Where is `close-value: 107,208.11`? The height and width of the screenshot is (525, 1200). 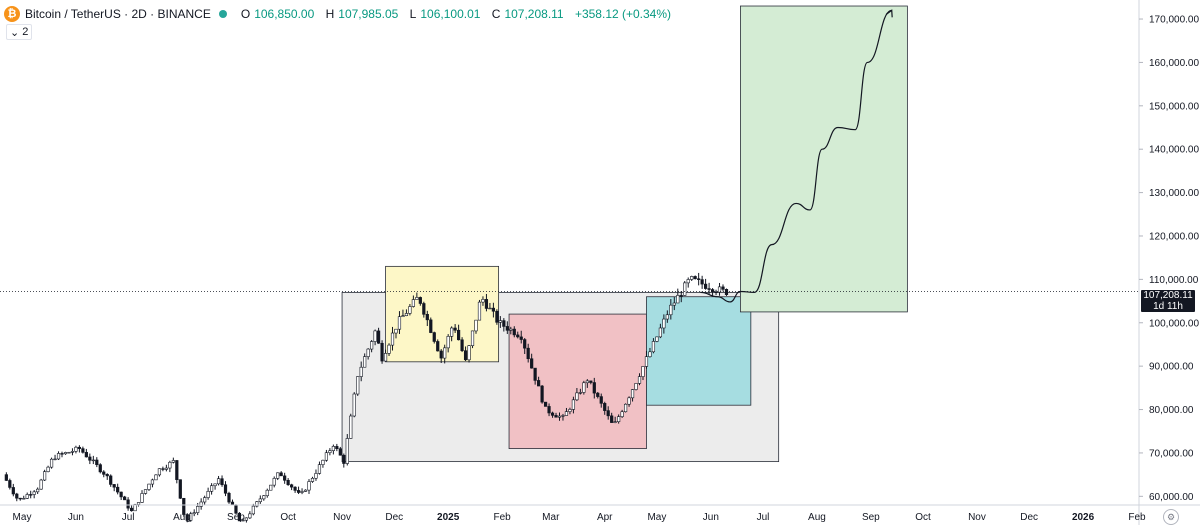
close-value: 107,208.11 is located at coordinates (534, 14).